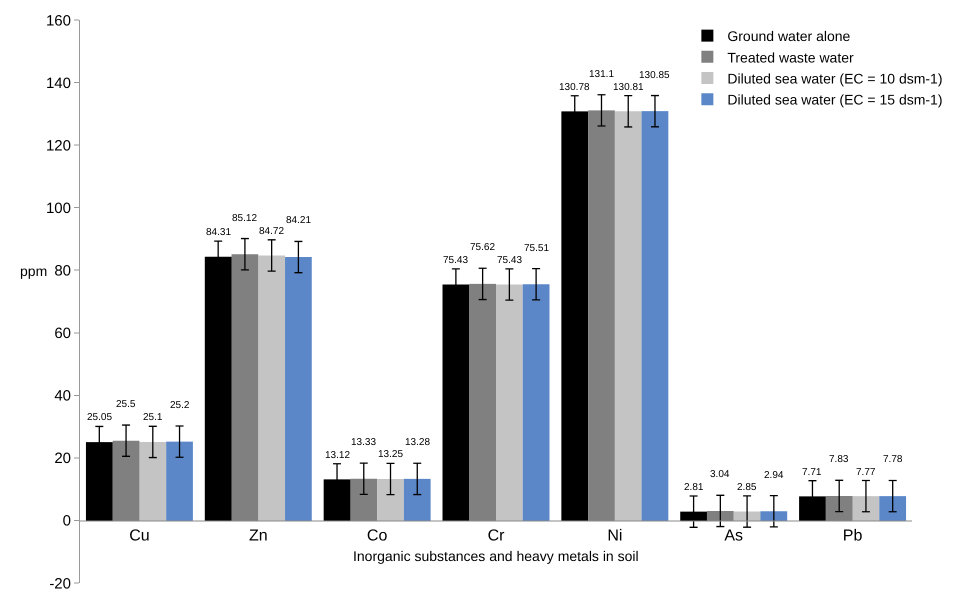 The image size is (953, 605). I want to click on legend-label: Diluted sea water (EC = 10 dsm-1), so click(834, 78).